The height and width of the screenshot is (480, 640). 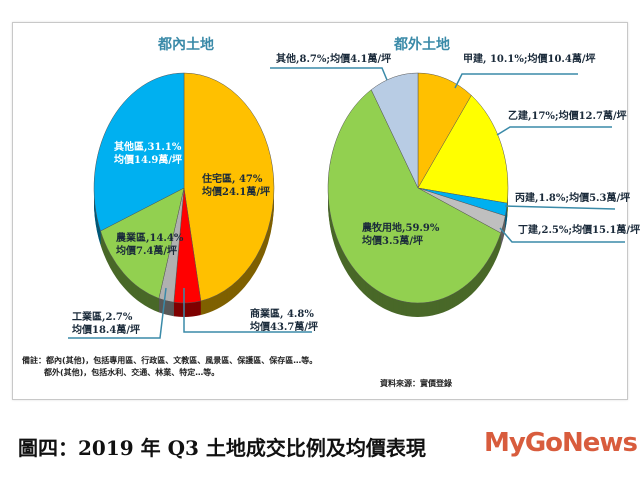 What do you see at coordinates (401, 235) in the screenshot?
I see `label-farmland: 農牧用地,59.9% 均價3.5萬/坪` at bounding box center [401, 235].